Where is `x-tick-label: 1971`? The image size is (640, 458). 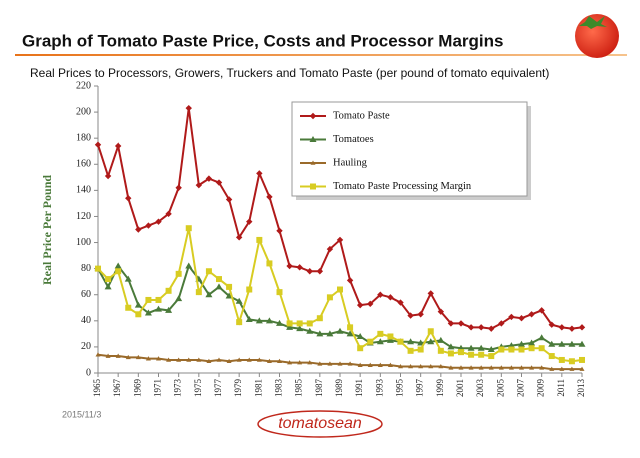 x-tick-label: 1971 is located at coordinates (158, 388).